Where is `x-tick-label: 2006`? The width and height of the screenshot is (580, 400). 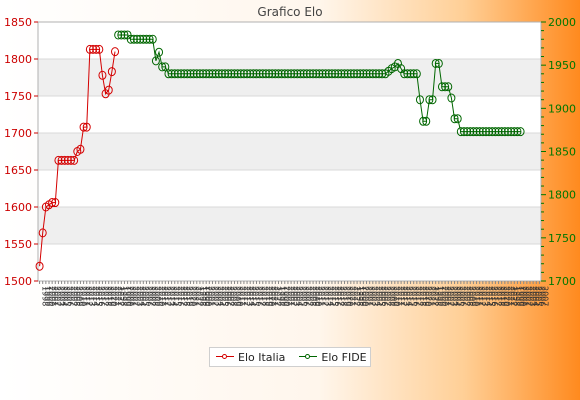 x-tick-label: 2006 is located at coordinates (463, 296).